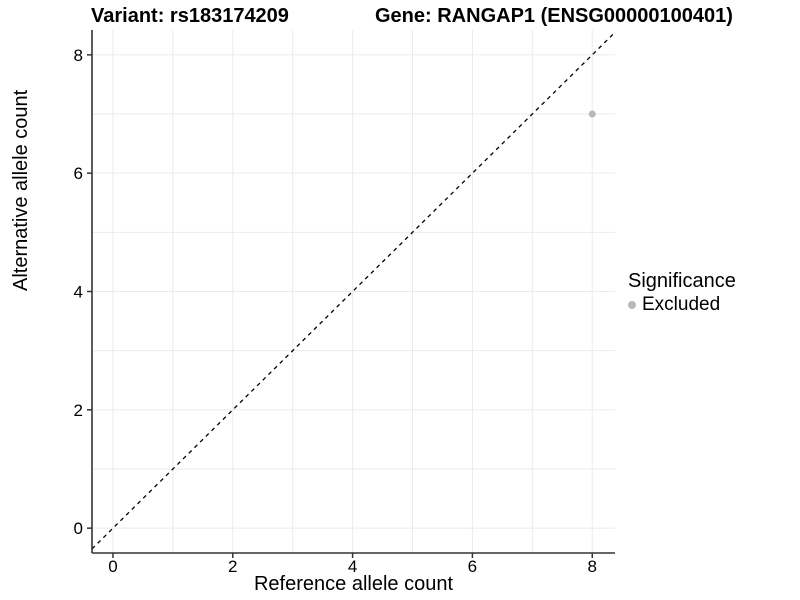 The width and height of the screenshot is (800, 600). Describe the element at coordinates (78, 55) in the screenshot. I see `y-tick-label: 8` at that location.